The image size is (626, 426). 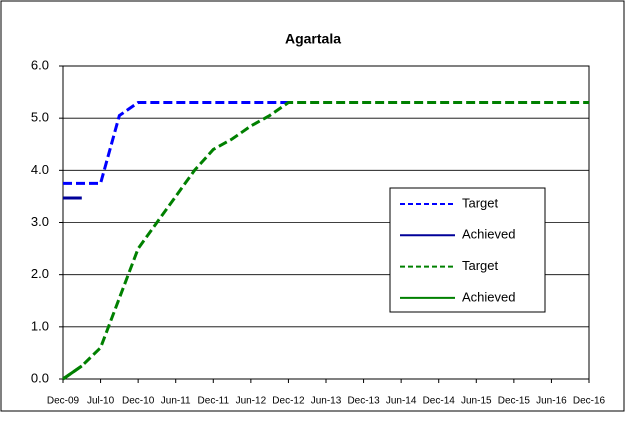 I want to click on x-tick-label: Dec-13, so click(x=363, y=401).